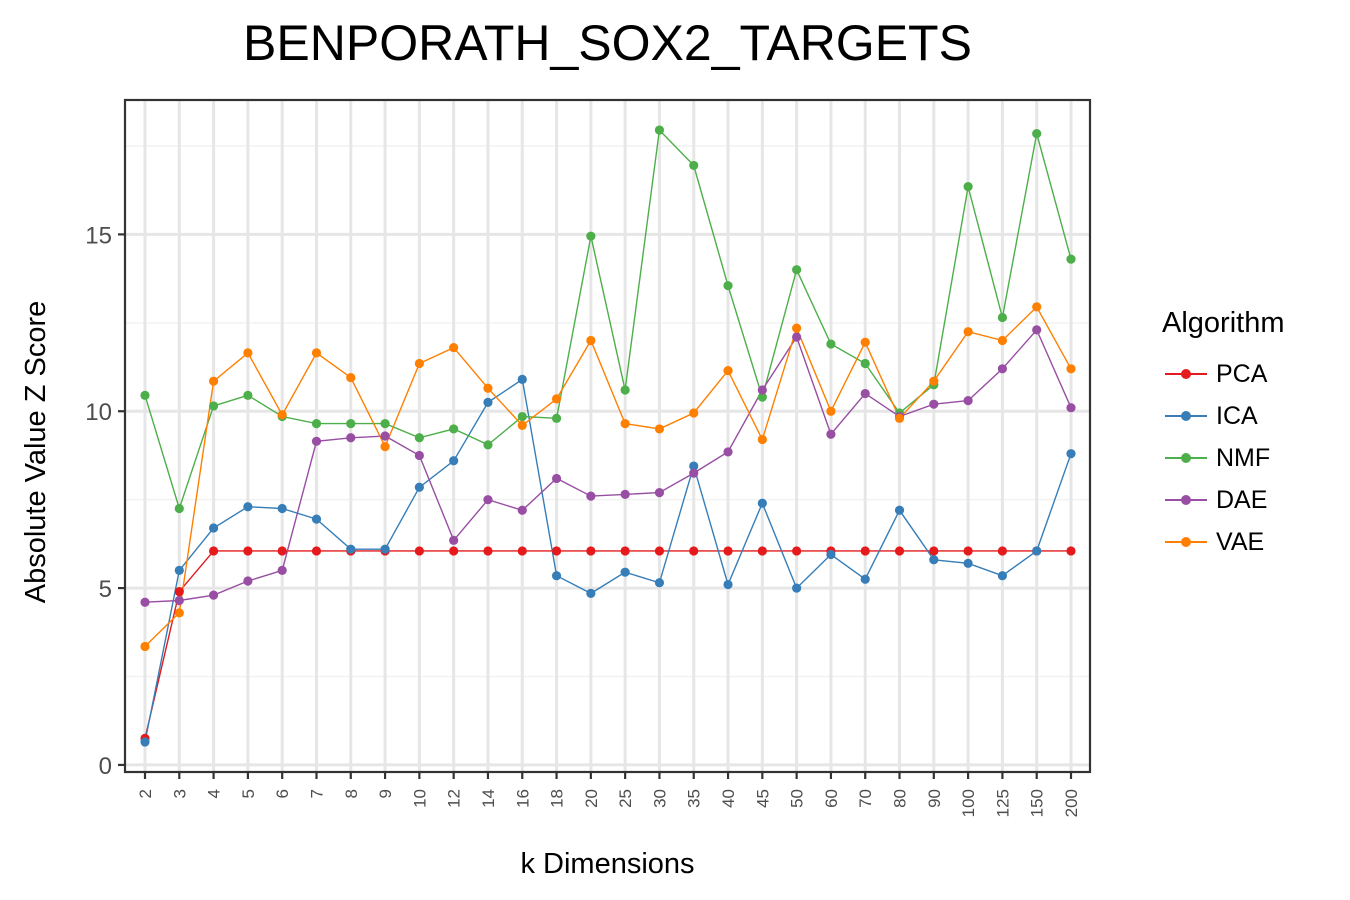  Describe the element at coordinates (557, 798) in the screenshot. I see `x-tick-label: 18` at that location.